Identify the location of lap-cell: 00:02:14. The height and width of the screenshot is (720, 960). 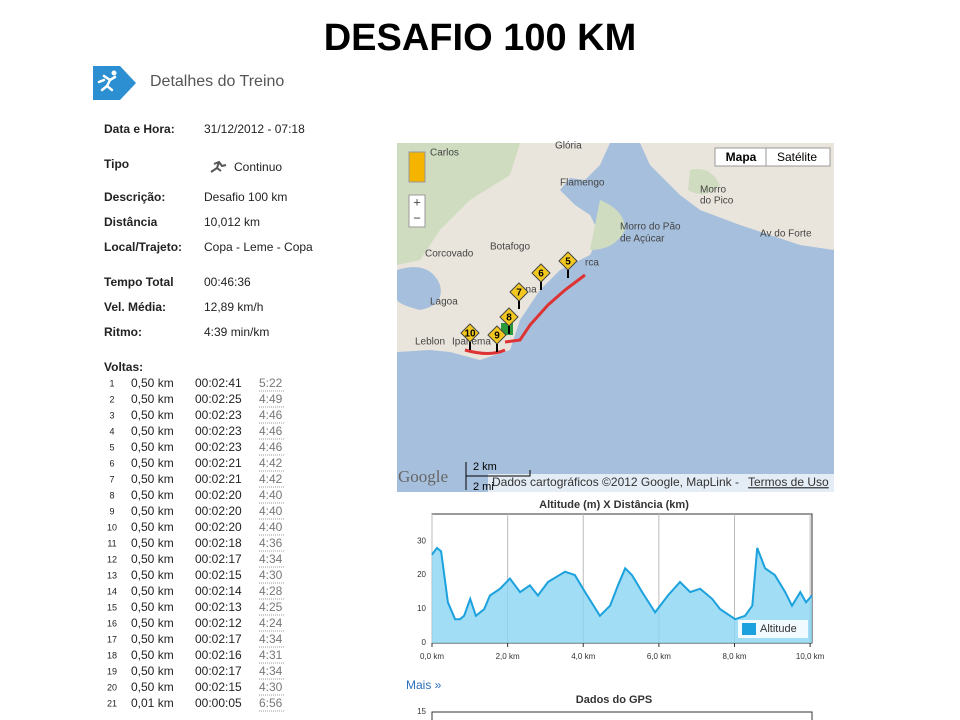
(218, 591).